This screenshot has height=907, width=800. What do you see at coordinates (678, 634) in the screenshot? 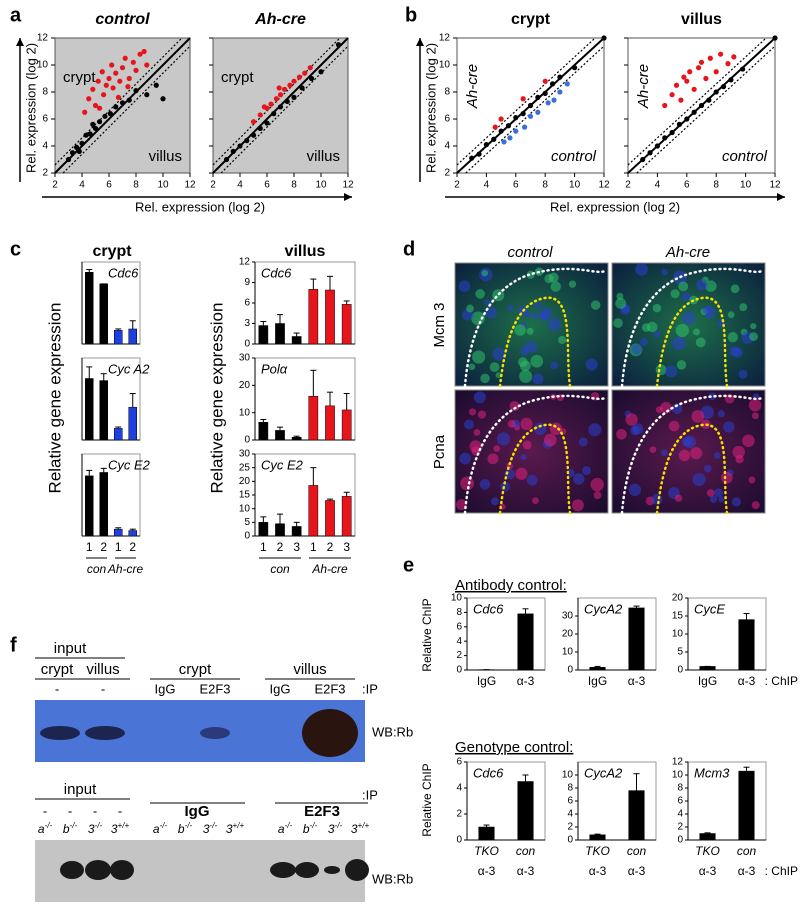
I see `y-tick-label: 10` at bounding box center [678, 634].